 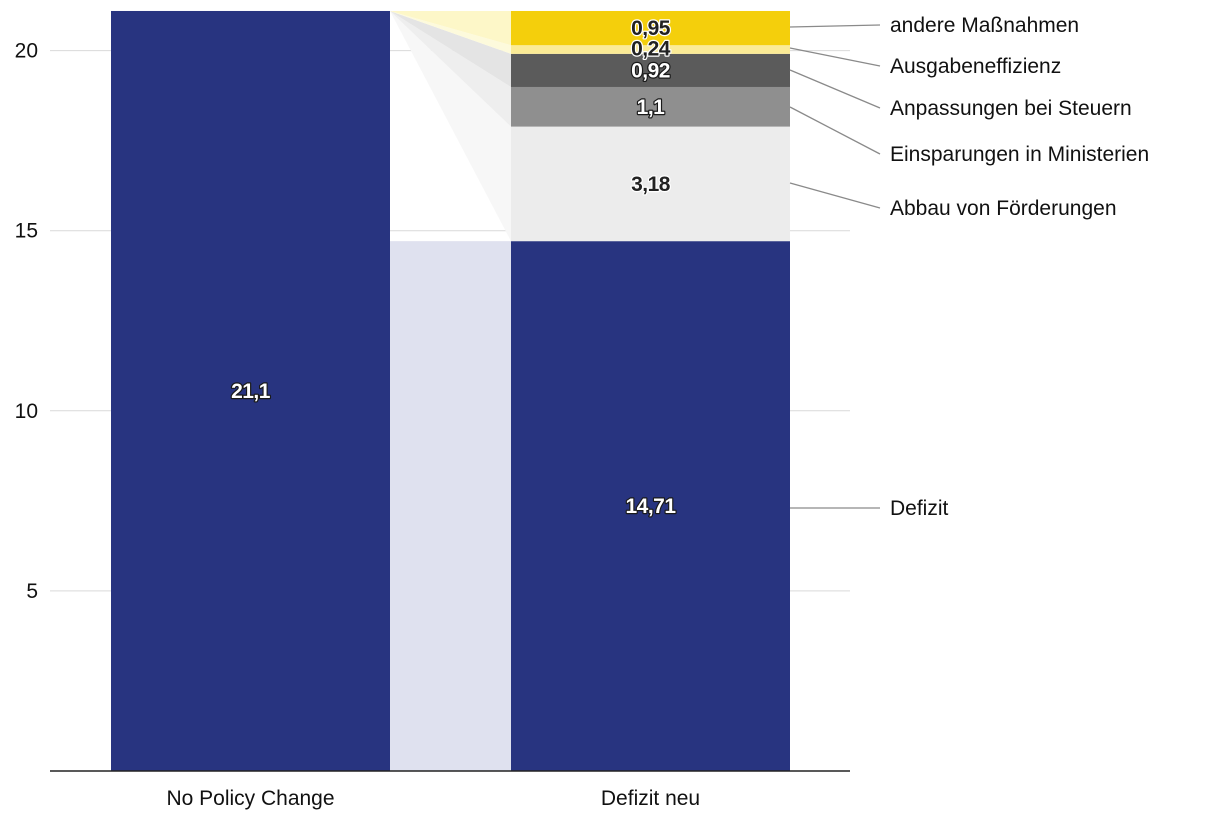 I want to click on legend-entry: Abbau von Förderungen, so click(x=1003, y=208).